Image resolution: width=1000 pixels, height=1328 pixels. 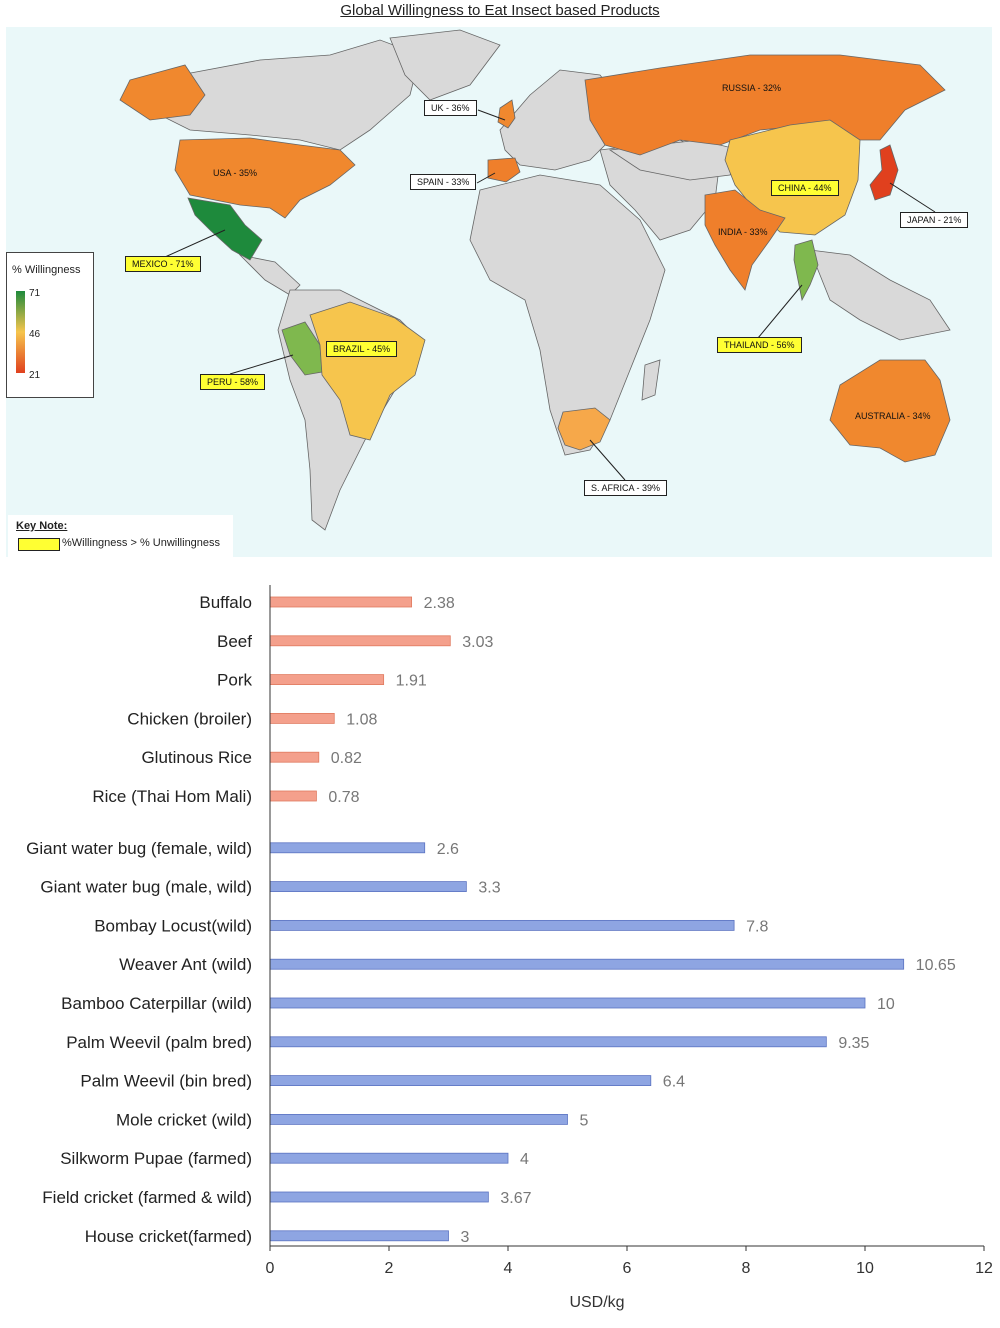 What do you see at coordinates (477, 642) in the screenshot?
I see `data-label: 3.03` at bounding box center [477, 642].